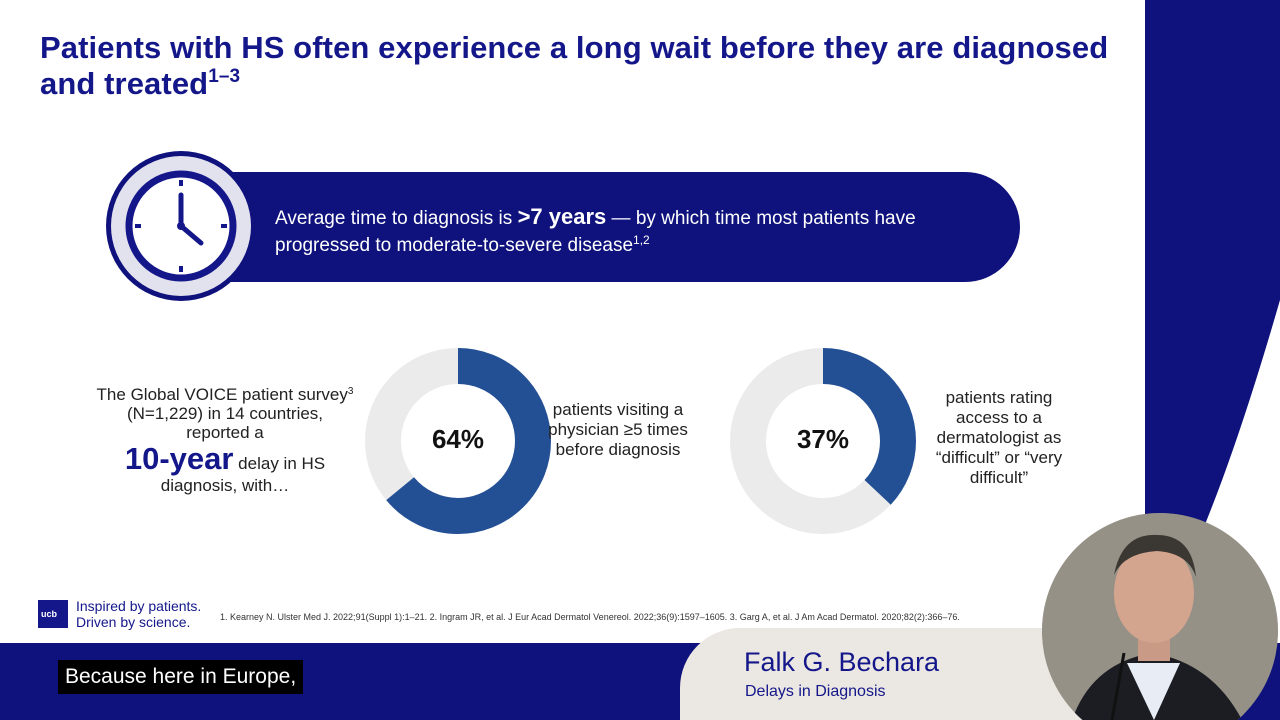 The width and height of the screenshot is (1280, 720). I want to click on stat-value-64: 64%, so click(458, 439).